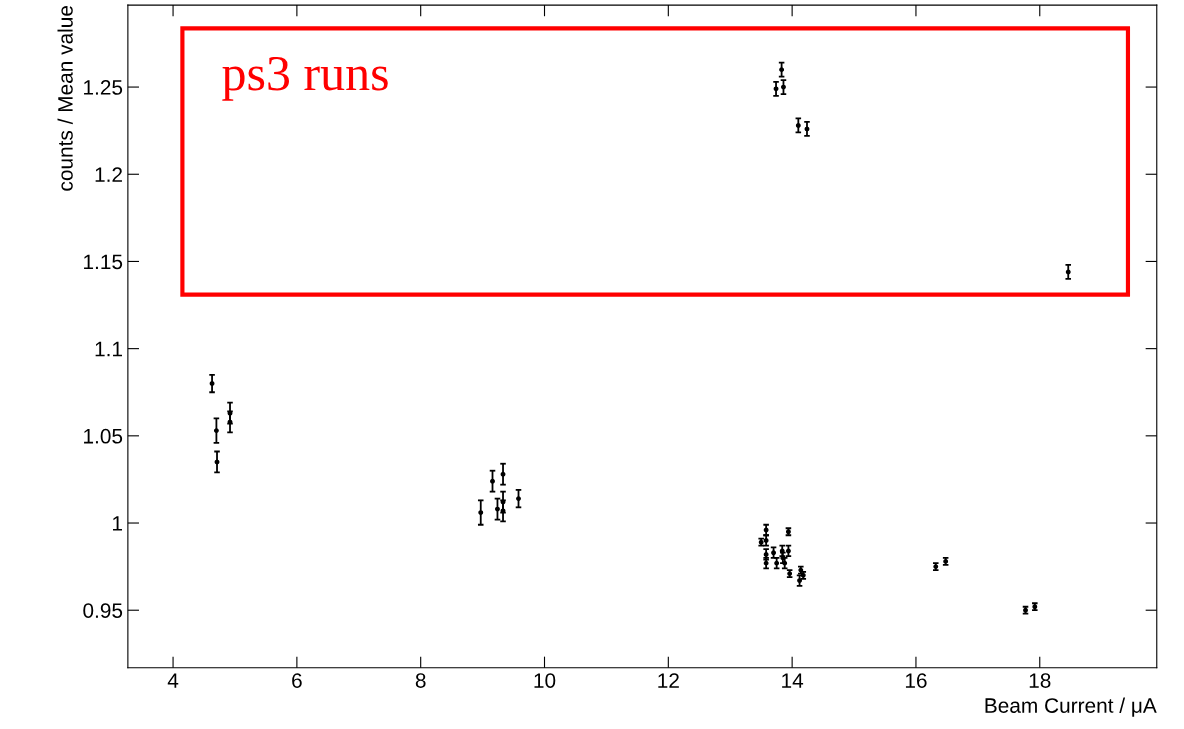  Describe the element at coordinates (793, 680) in the screenshot. I see `x-tick-label: 14` at that location.